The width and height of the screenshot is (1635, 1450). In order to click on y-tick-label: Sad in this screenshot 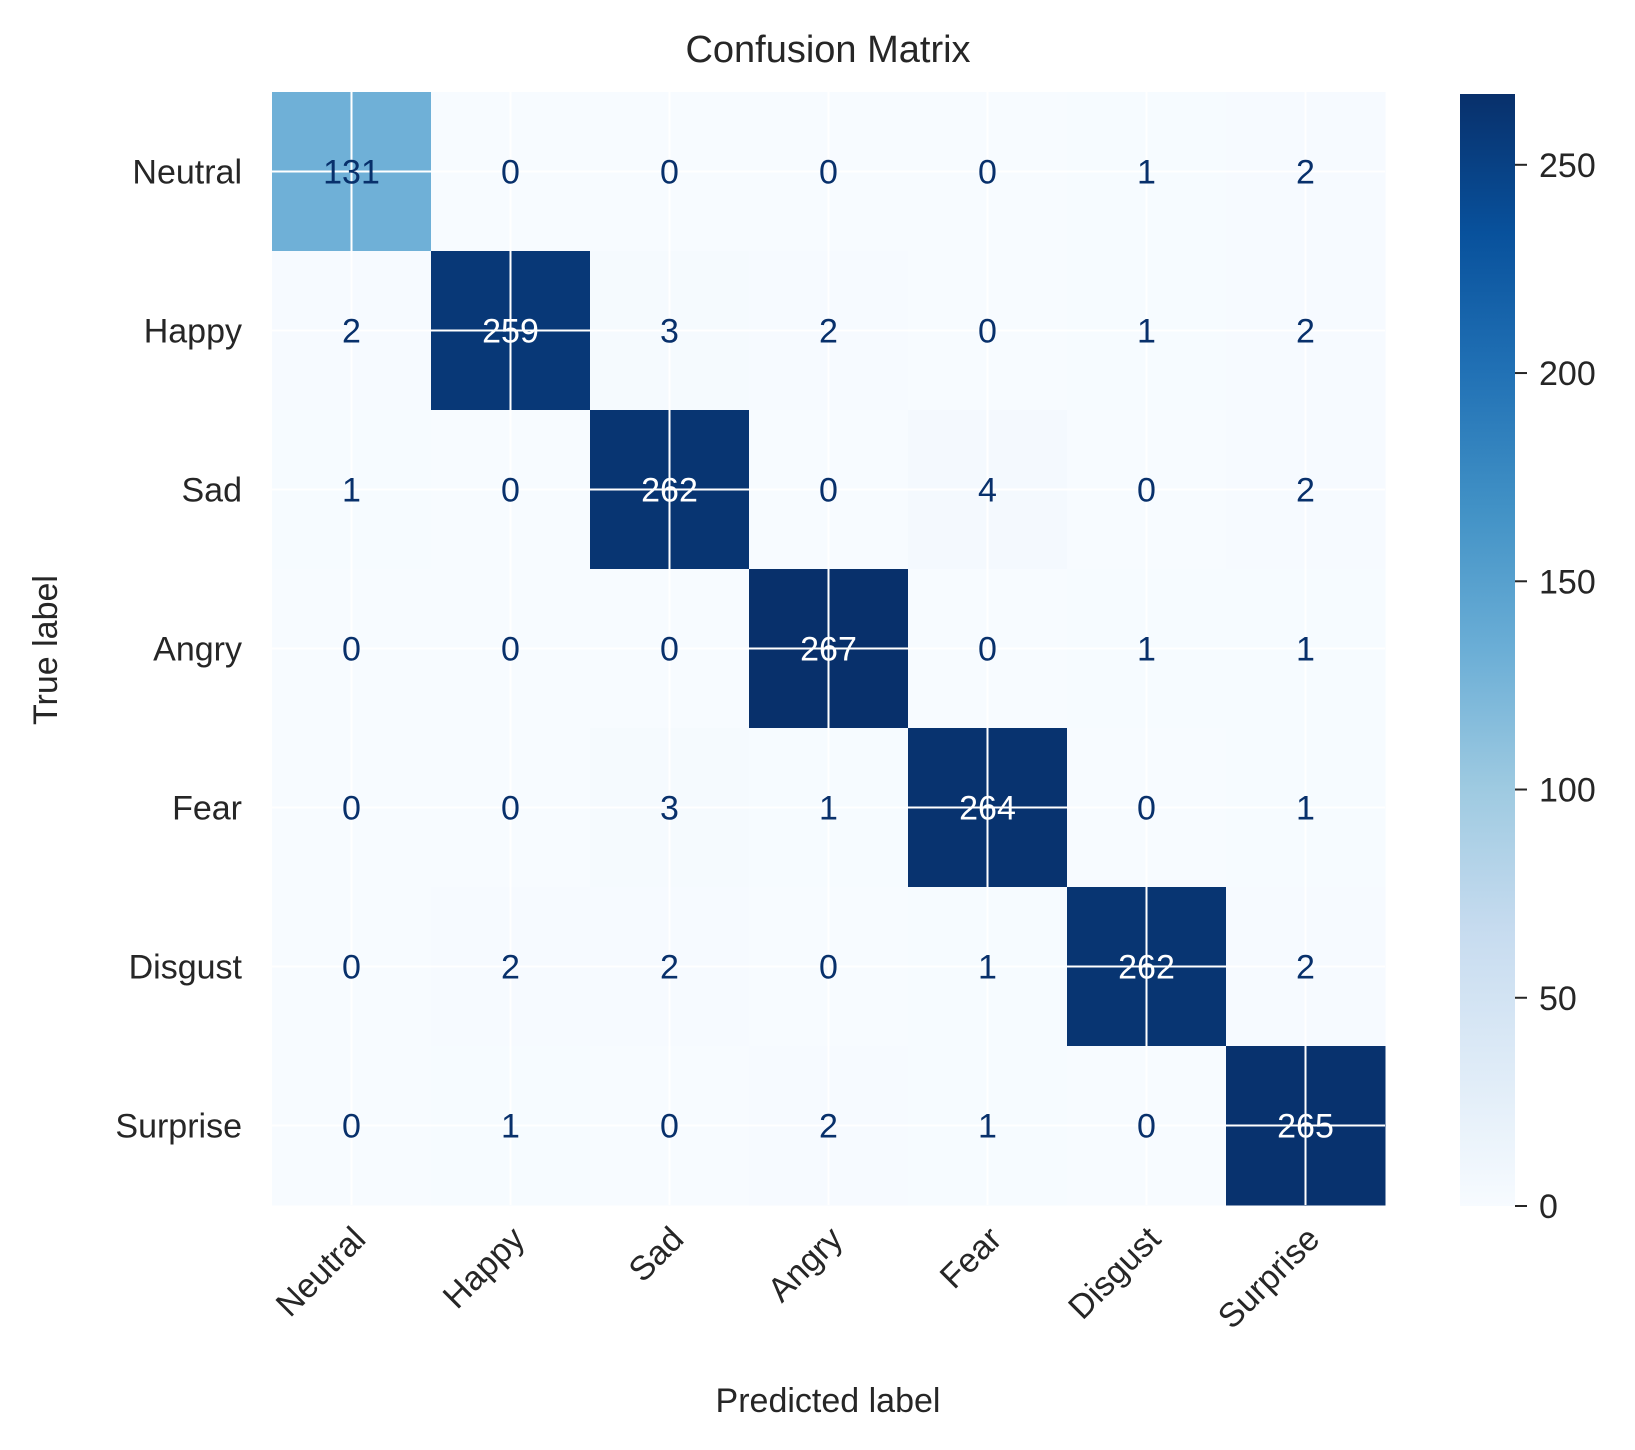, I will do `click(212, 491)`.